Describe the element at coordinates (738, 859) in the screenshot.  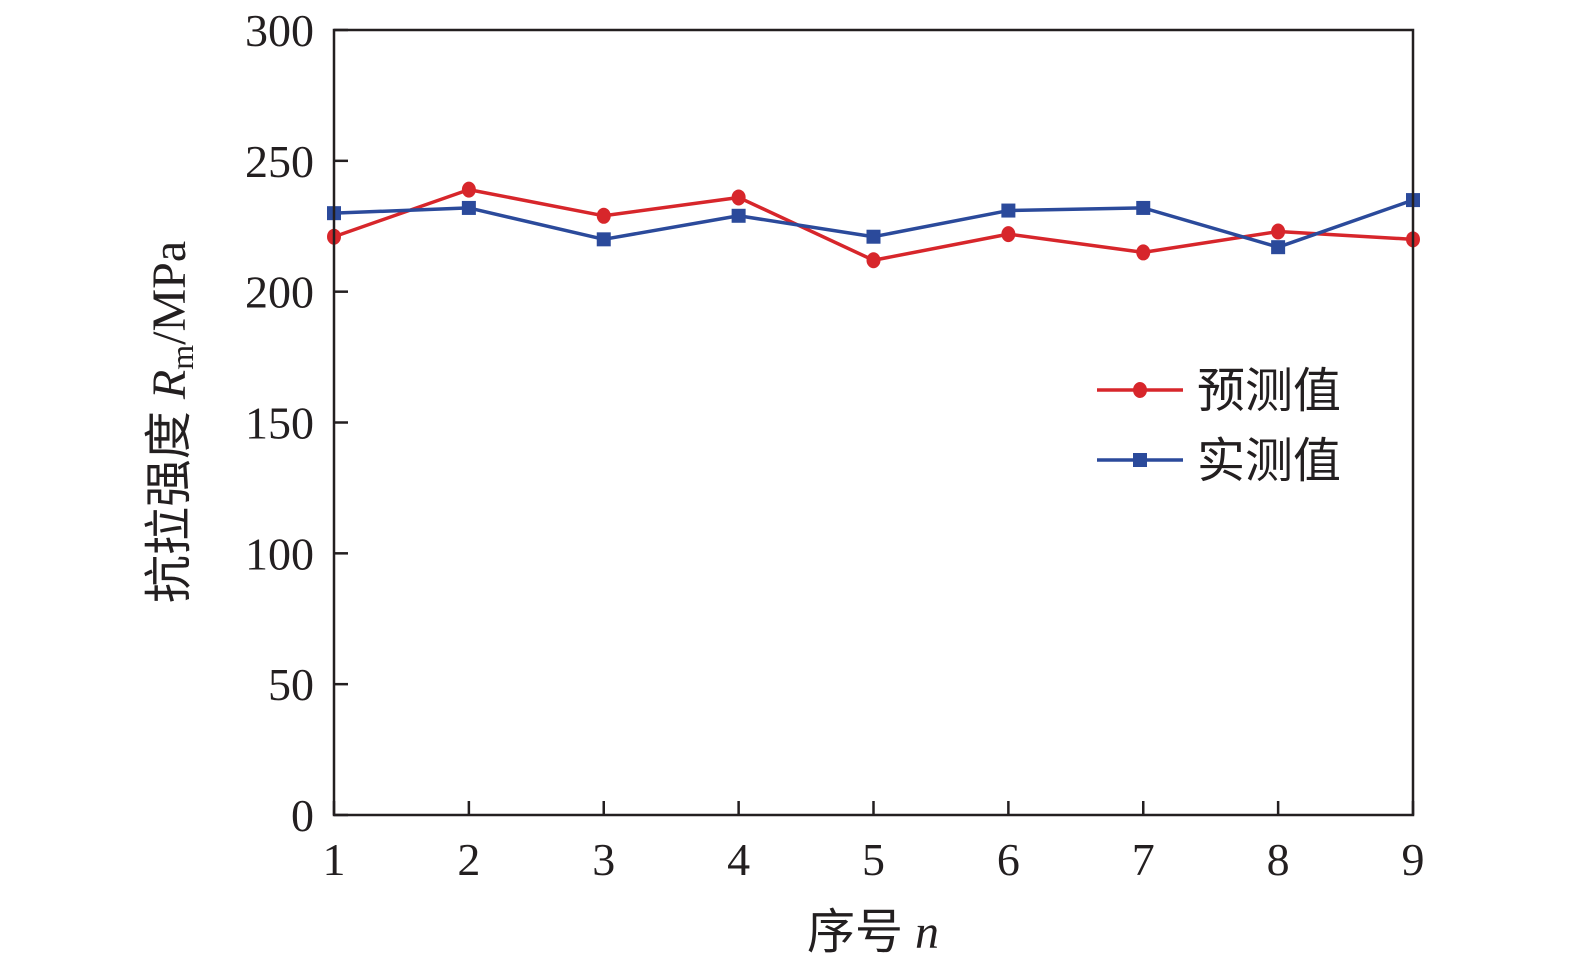
I see `x-tick-label: 4` at that location.